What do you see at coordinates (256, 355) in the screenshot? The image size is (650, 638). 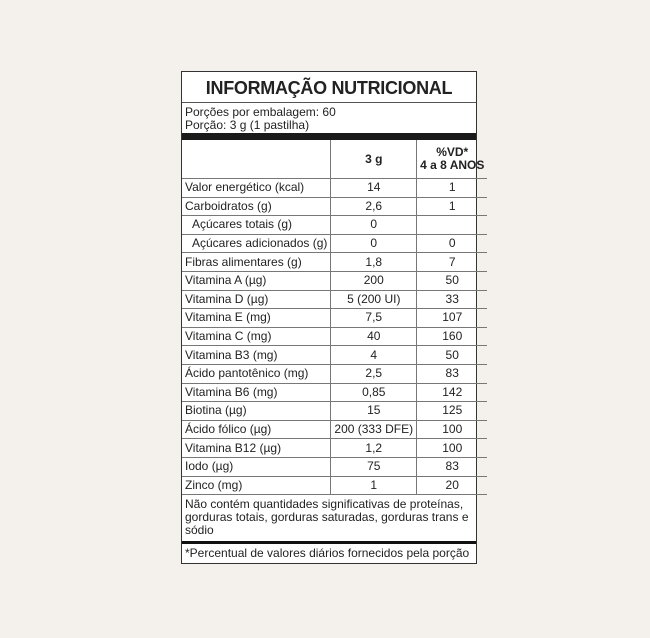 I see `nutrient-name: Vitamina B3 (mg)` at bounding box center [256, 355].